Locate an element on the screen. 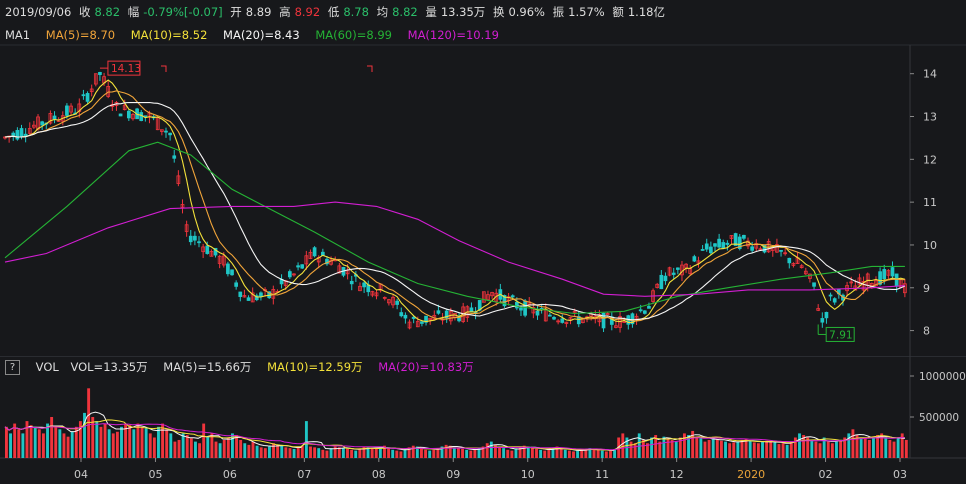 This screenshot has width=966, height=484. vol-legend: VOL=13.35万 is located at coordinates (109, 367).